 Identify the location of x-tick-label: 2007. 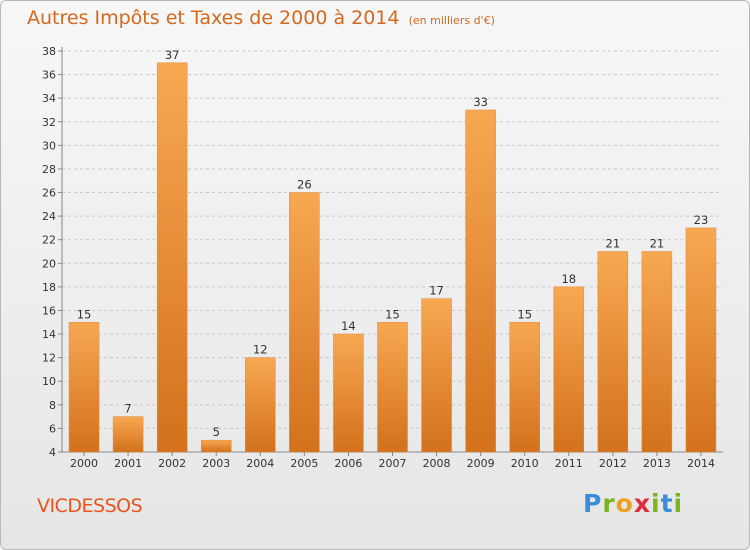
(393, 463).